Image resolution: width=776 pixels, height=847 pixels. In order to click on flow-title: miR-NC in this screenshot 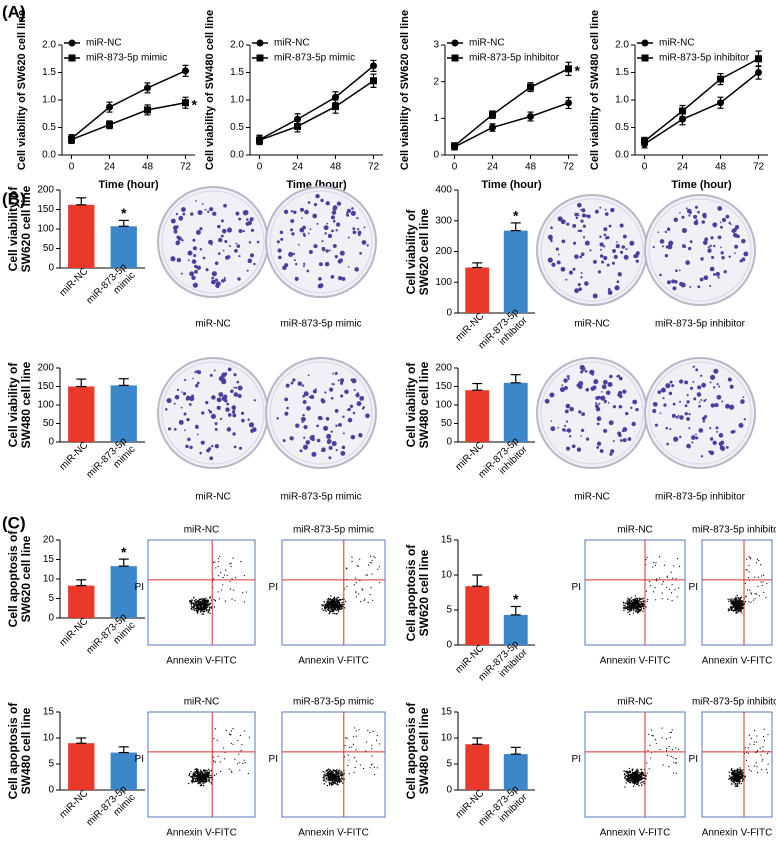, I will do `click(635, 530)`.